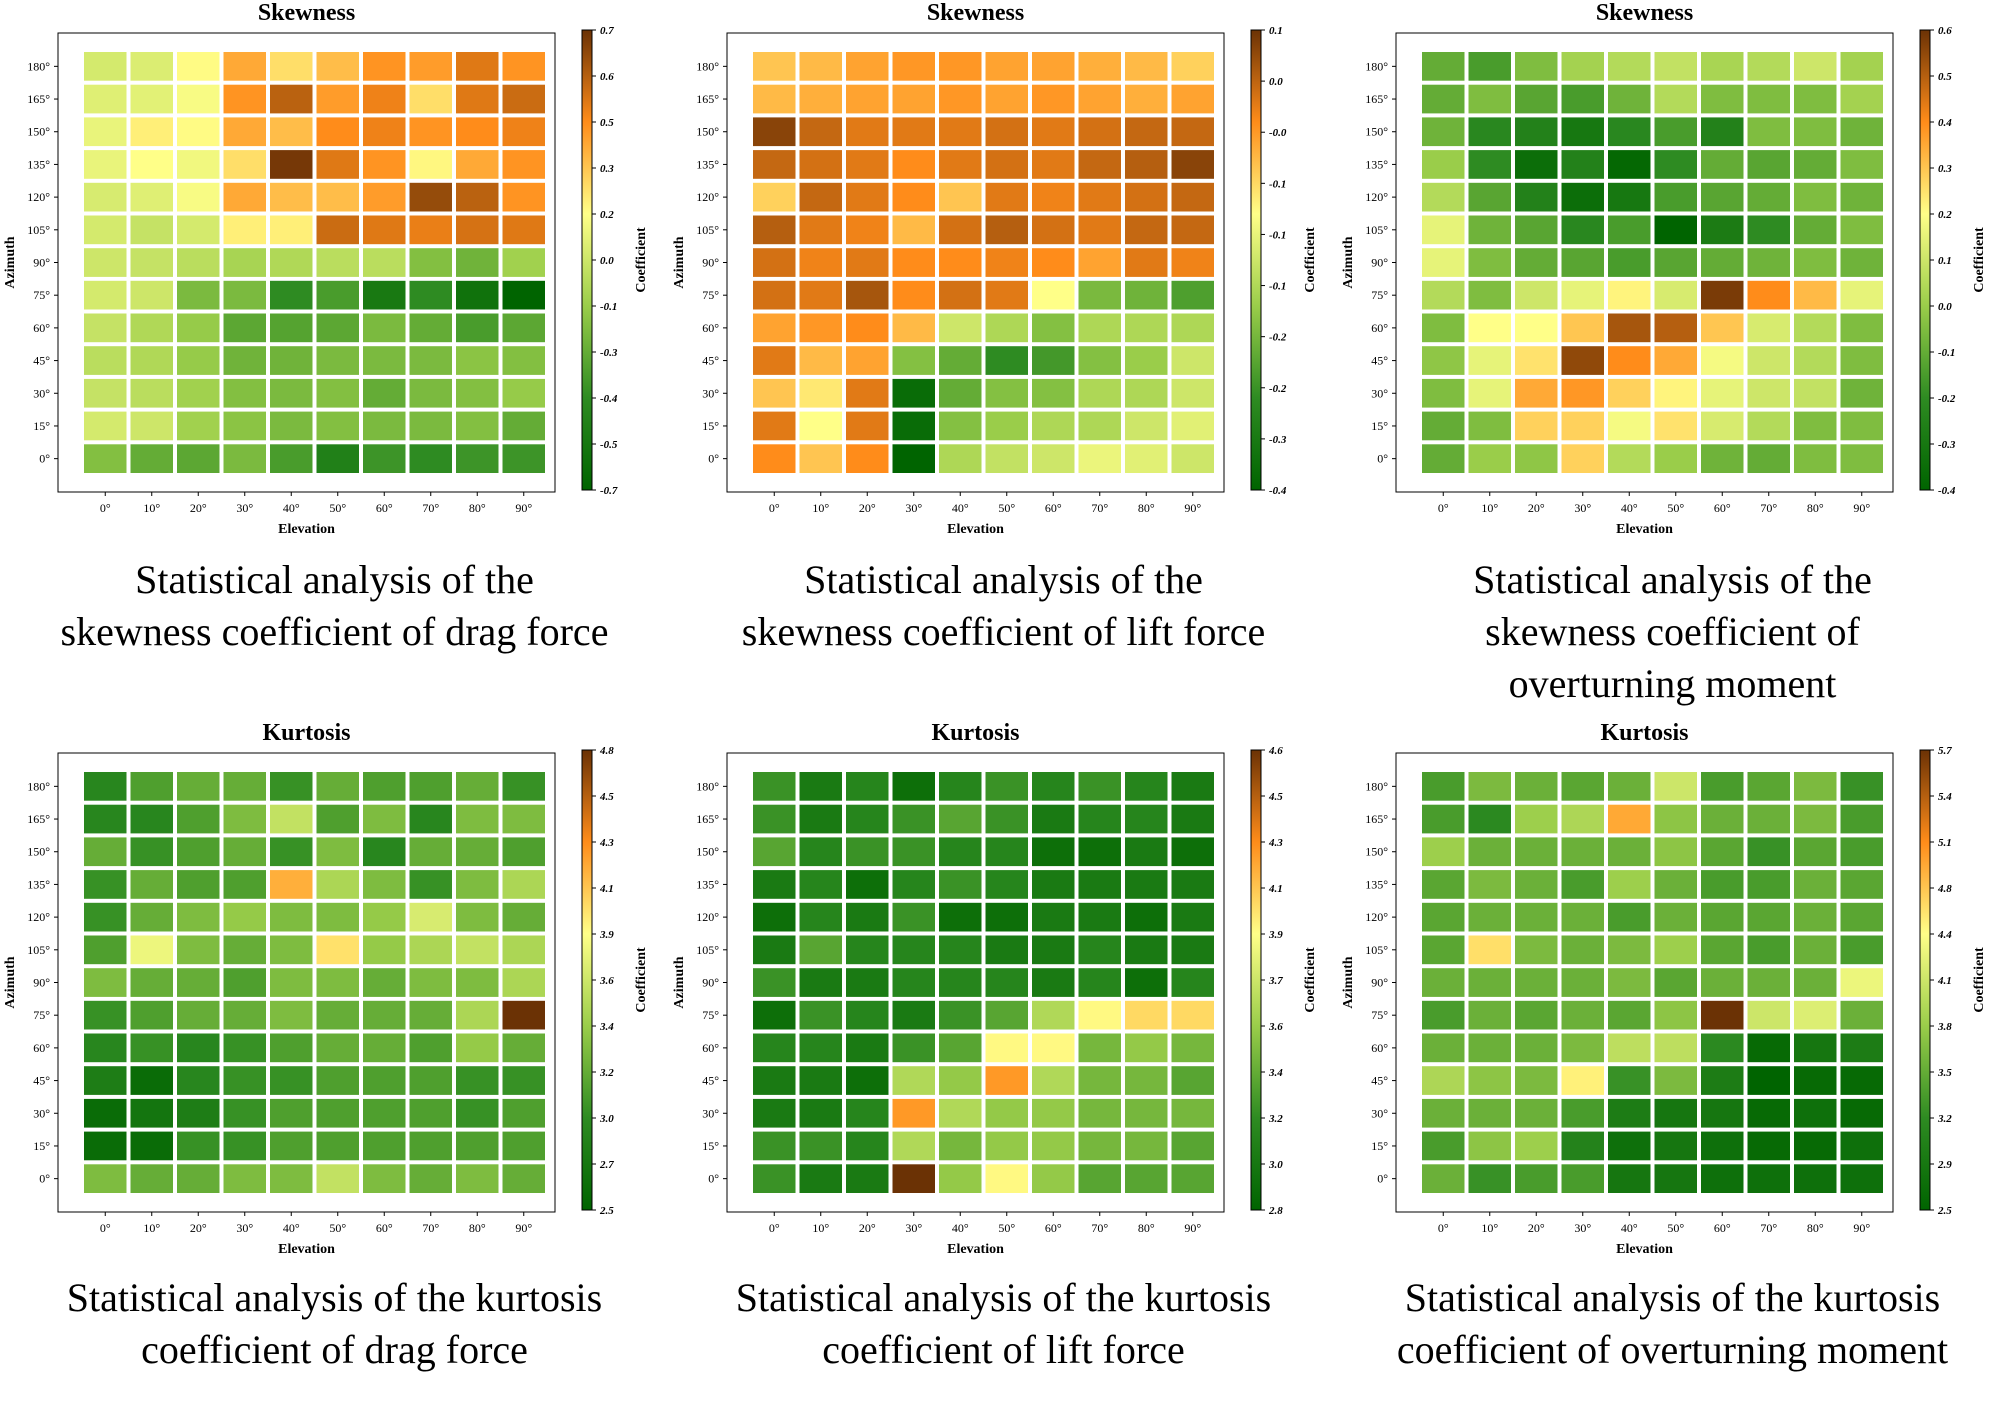 This screenshot has width=2007, height=1408. Describe the element at coordinates (1944, 935) in the screenshot. I see `colorbar-tick-label: 4.4` at that location.